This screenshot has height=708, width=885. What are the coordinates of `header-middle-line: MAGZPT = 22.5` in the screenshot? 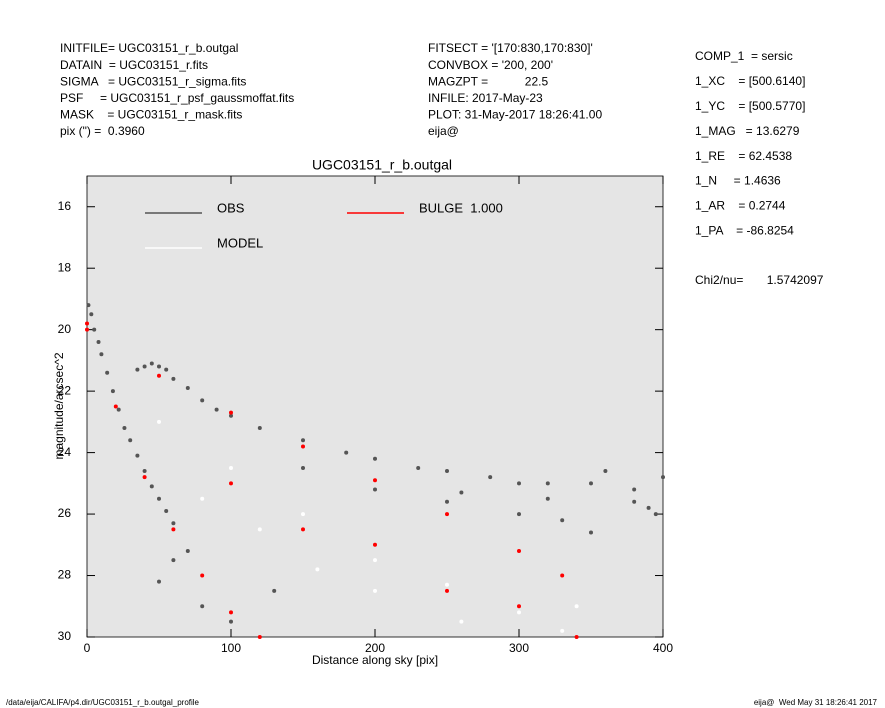 It's located at (488, 81).